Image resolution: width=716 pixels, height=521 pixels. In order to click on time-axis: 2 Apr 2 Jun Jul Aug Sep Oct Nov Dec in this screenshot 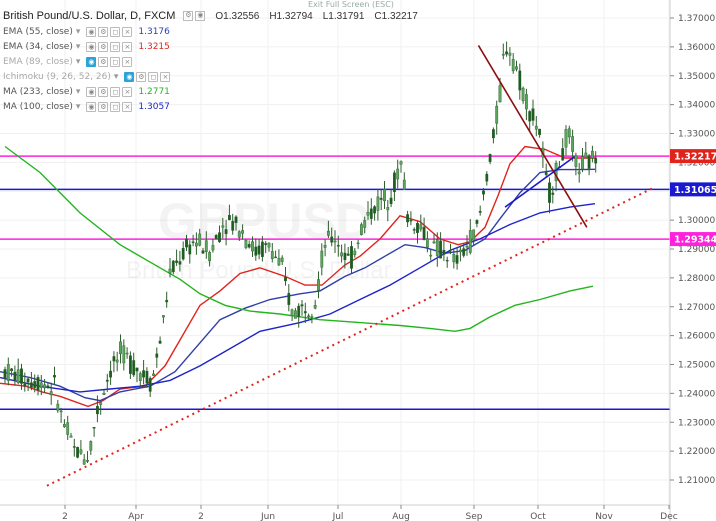, I will do `click(339, 512)`.